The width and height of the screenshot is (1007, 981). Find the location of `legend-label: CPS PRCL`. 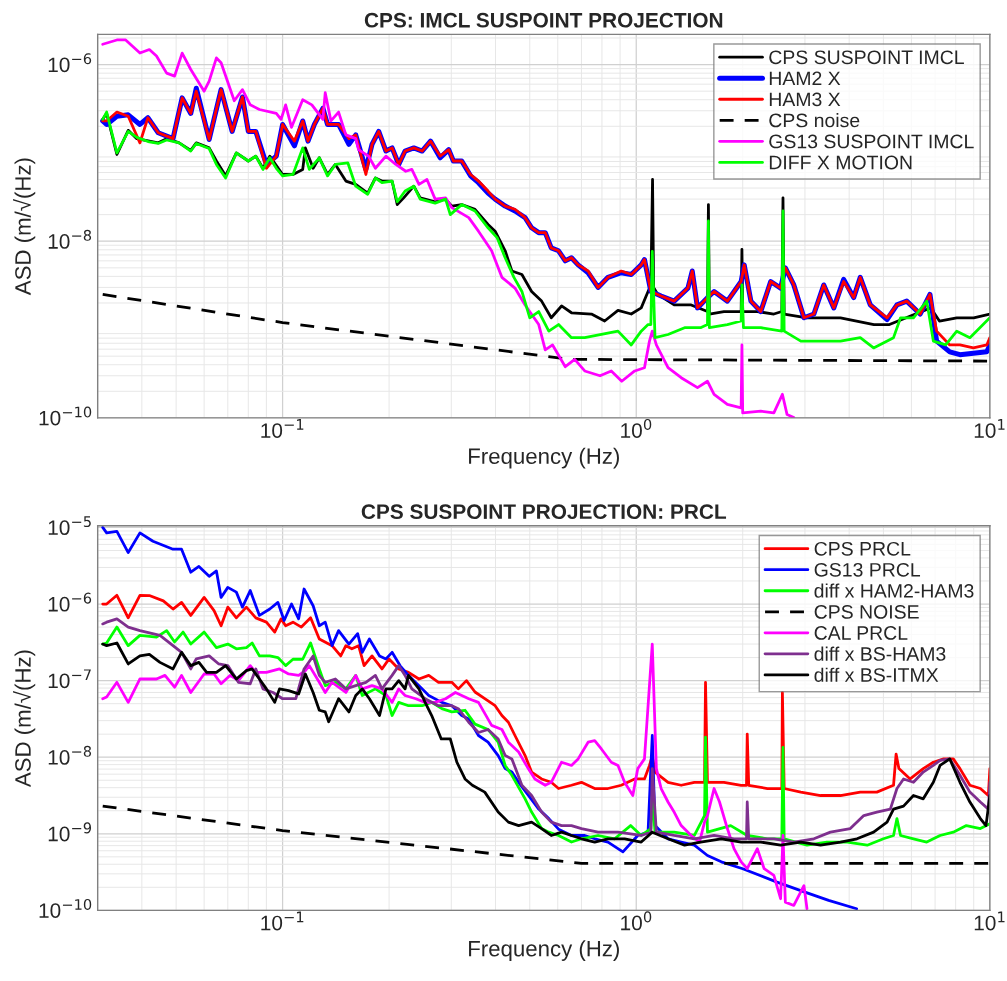

legend-label: CPS PRCL is located at coordinates (862, 548).